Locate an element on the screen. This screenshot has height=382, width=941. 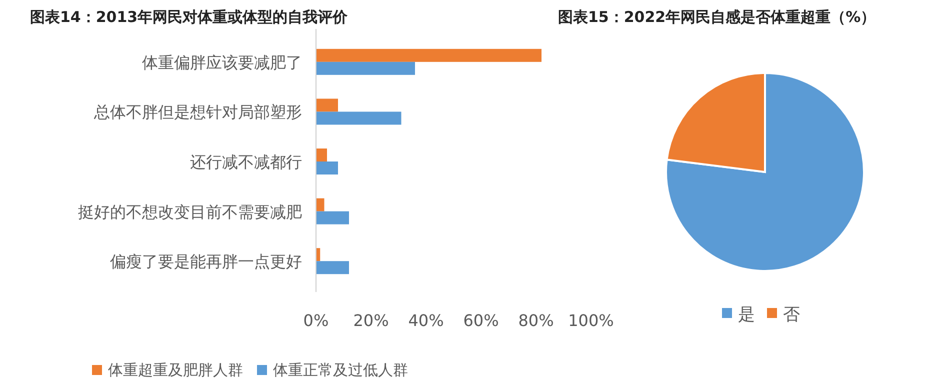
y-tick-label: 挺好的不想改变目前不需要减肥 is located at coordinates (190, 212).